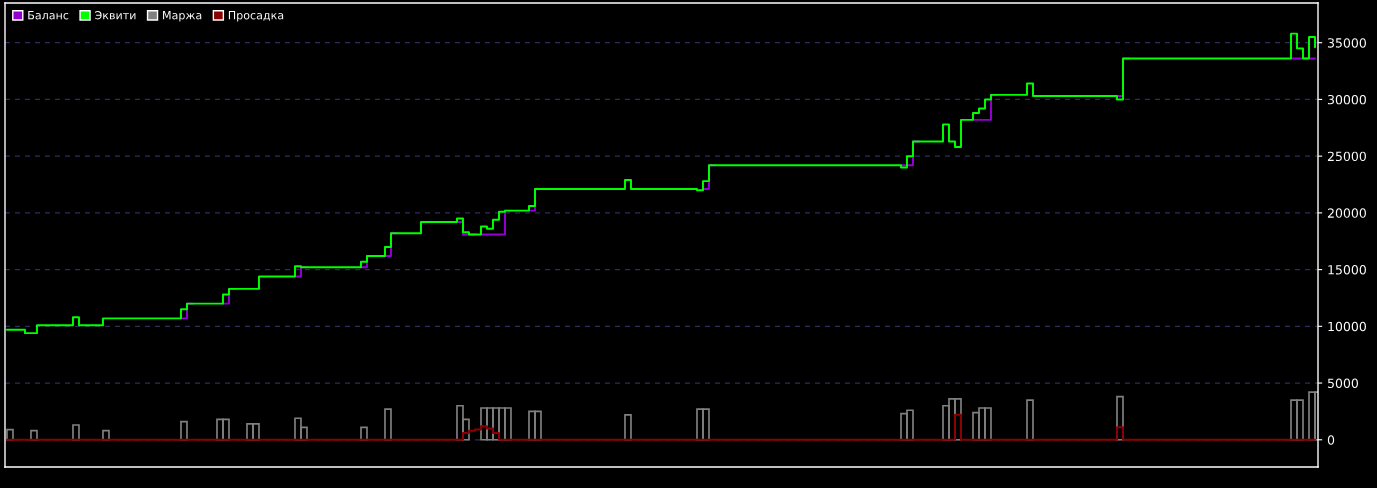 This screenshot has width=1377, height=488. What do you see at coordinates (256, 16) in the screenshot?
I see `legend-label: Просадка` at bounding box center [256, 16].